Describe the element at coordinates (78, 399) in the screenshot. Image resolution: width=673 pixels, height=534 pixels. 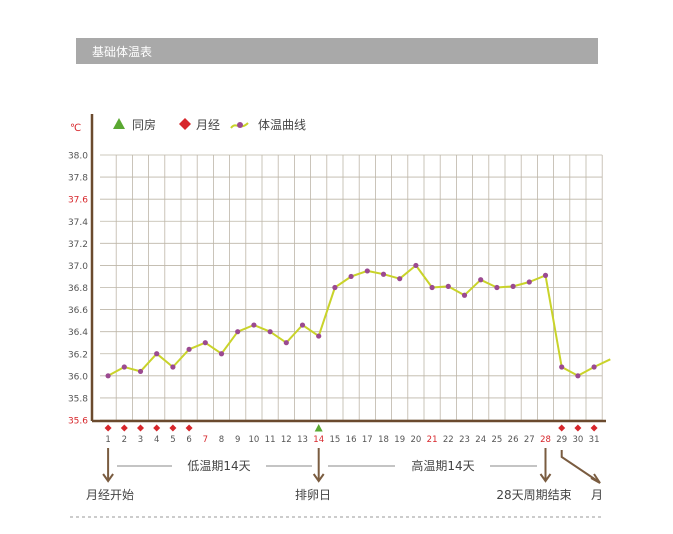
I see `y-tick-label: 35.8` at that location.